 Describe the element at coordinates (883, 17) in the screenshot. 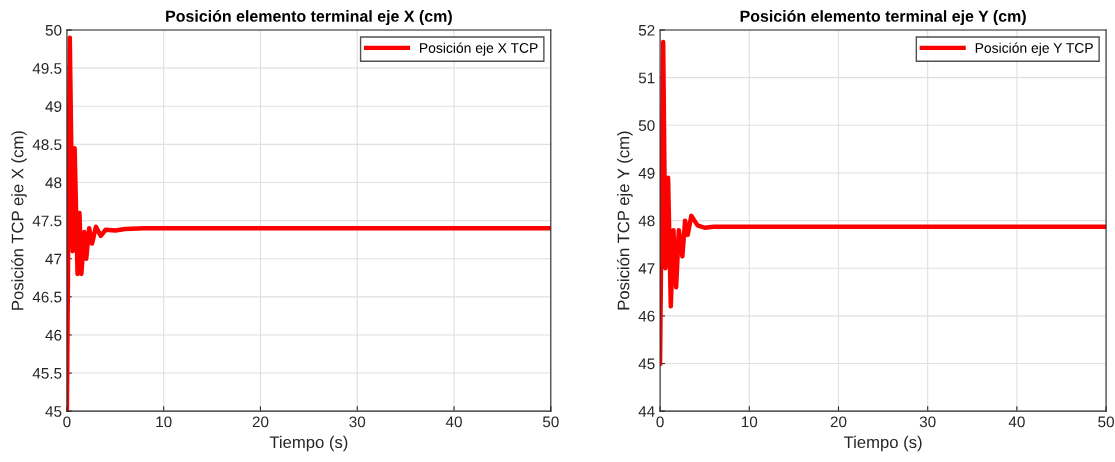

I see `chart-title: Posición elemento terminal eje Y (cm)` at that location.